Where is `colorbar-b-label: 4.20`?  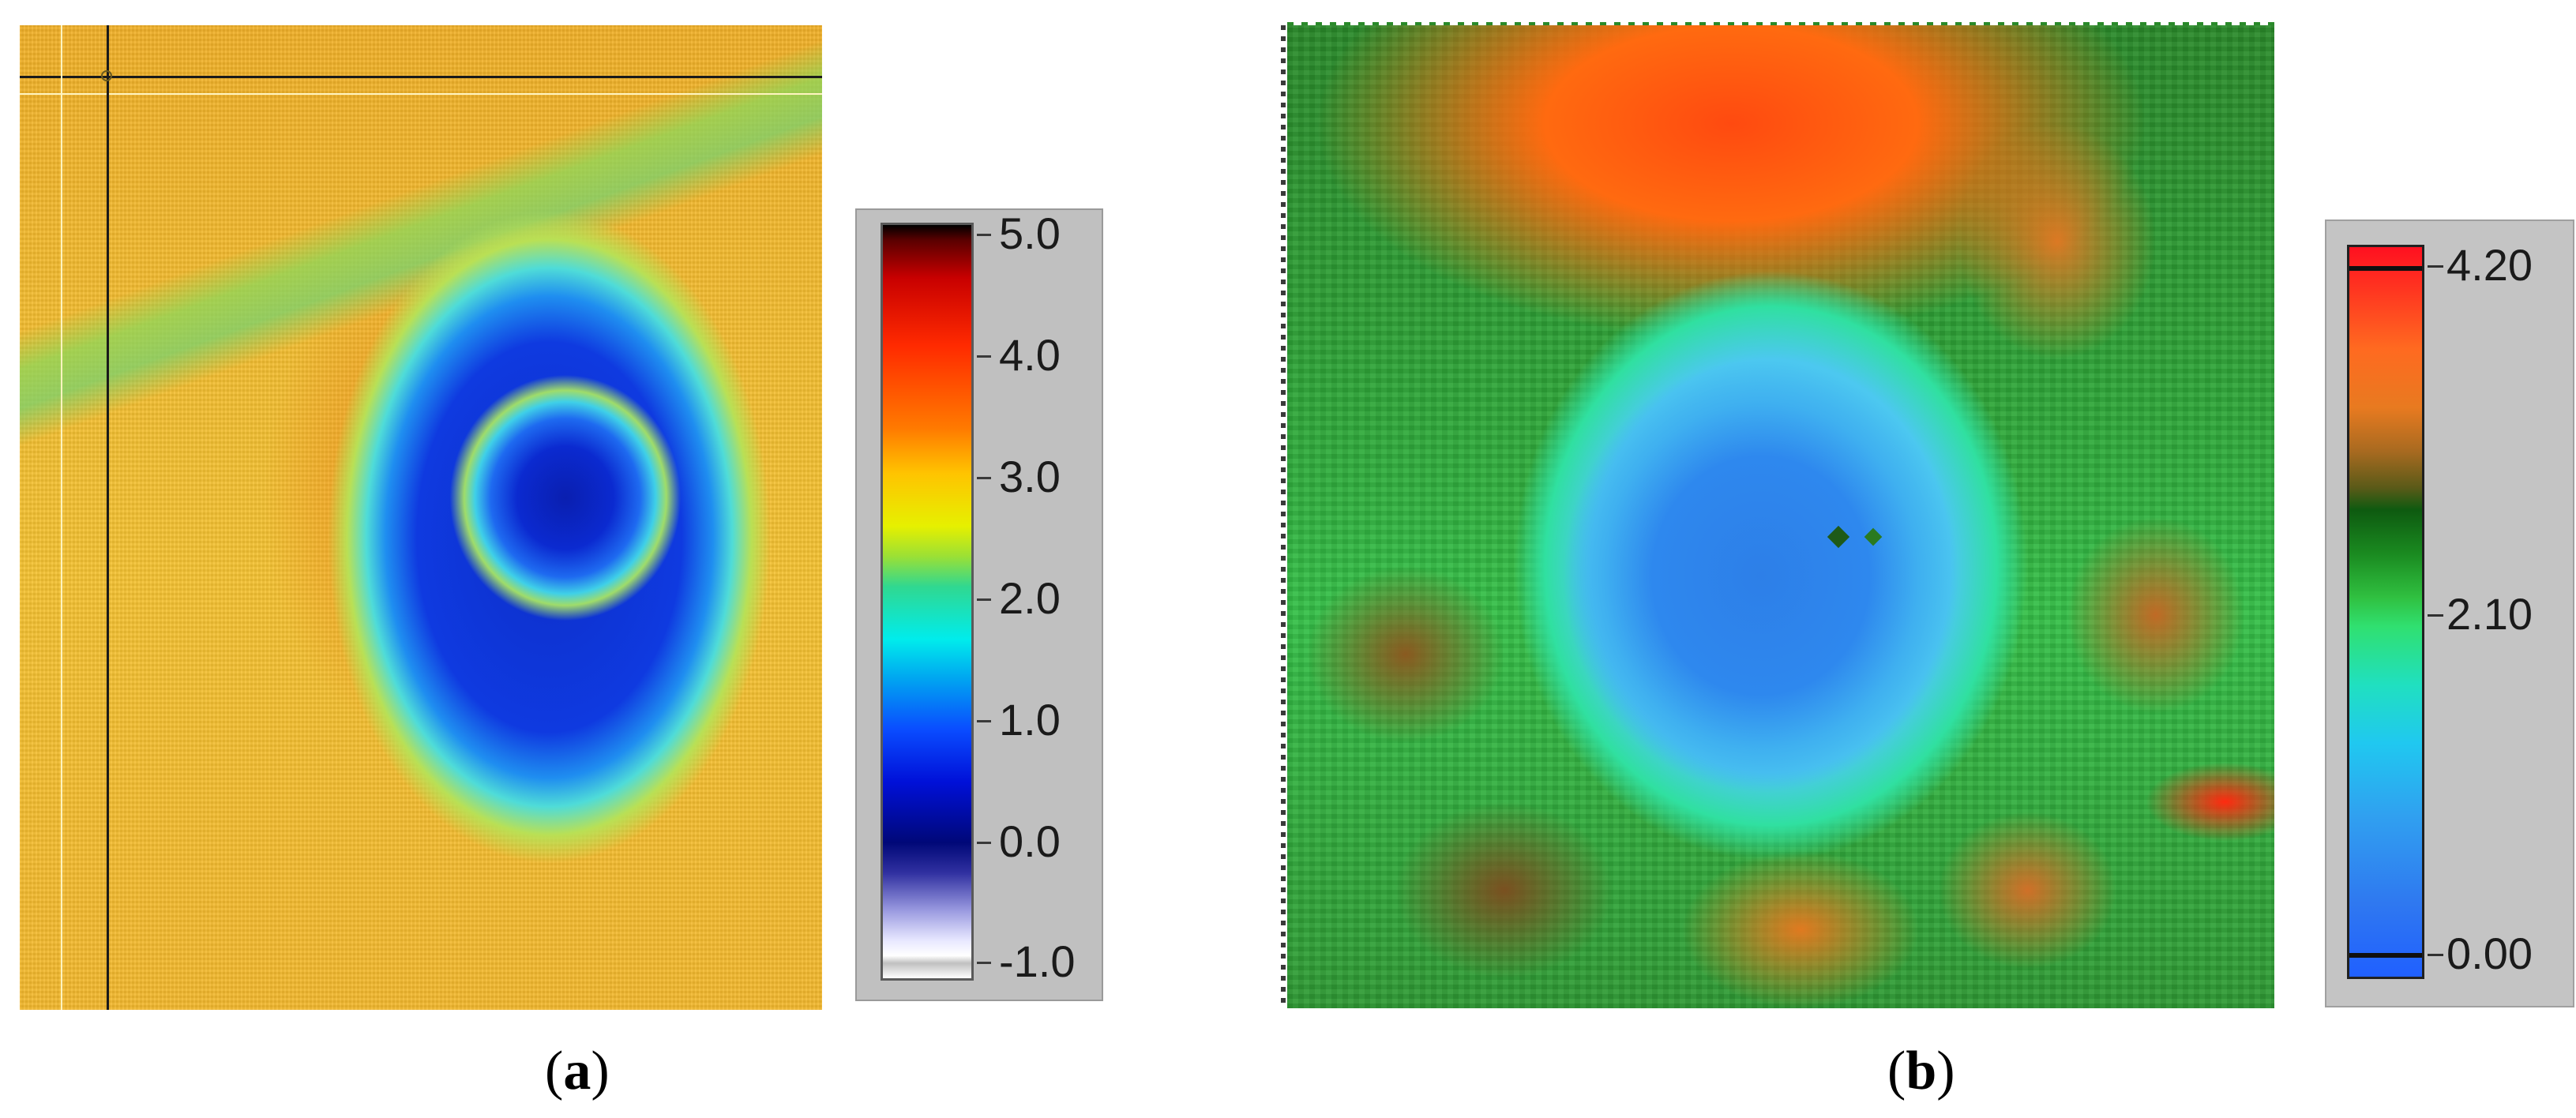
colorbar-b-label: 4.20 is located at coordinates (2489, 265).